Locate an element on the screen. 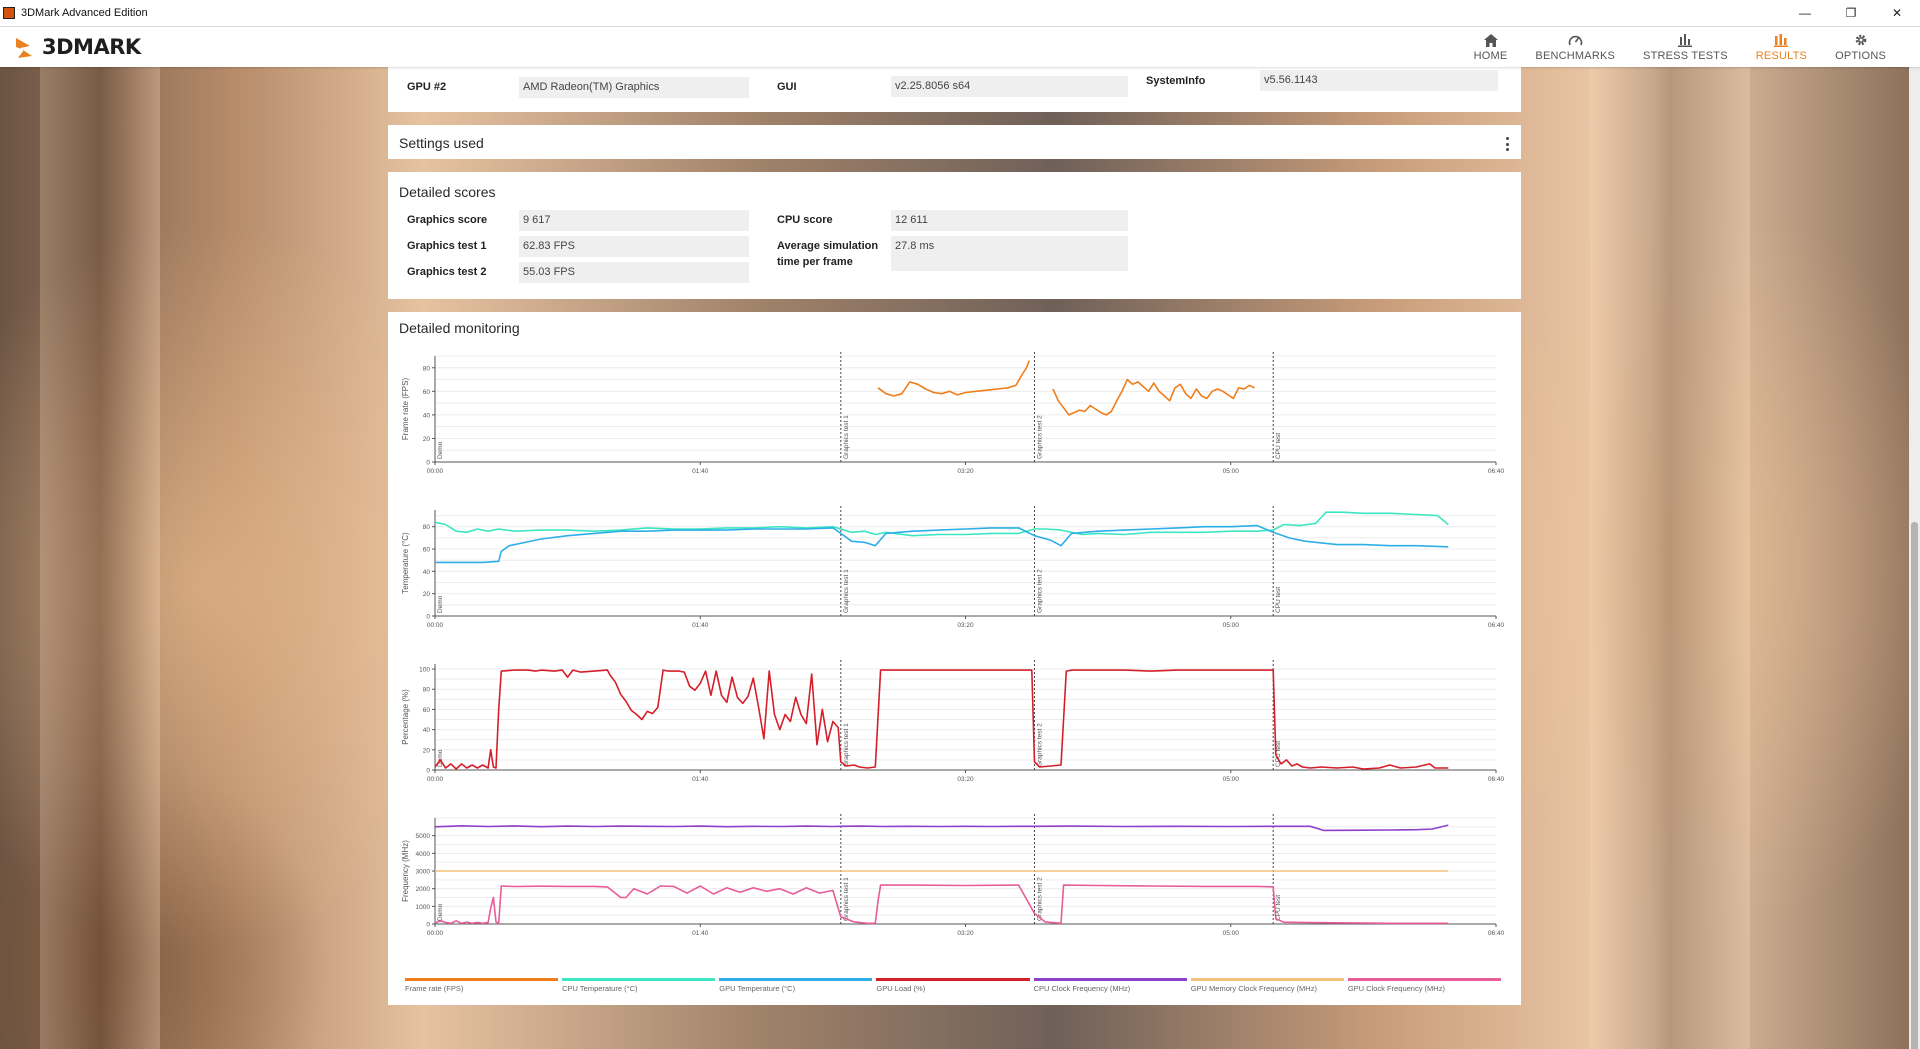 The image size is (1920, 1049). graphics-test2-value: 55.03 FPS is located at coordinates (634, 272).